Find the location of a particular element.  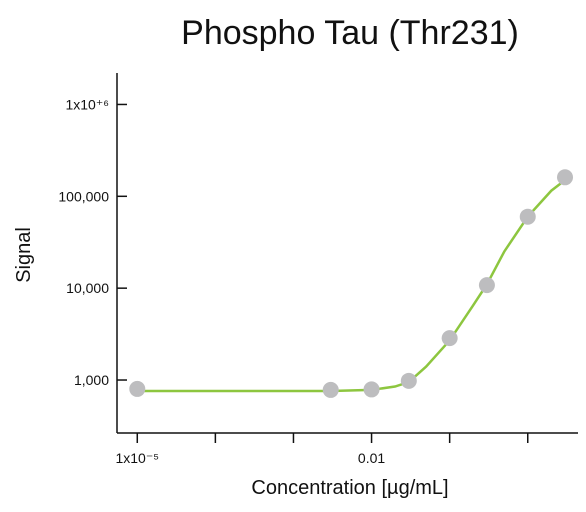

x-tick-label: 1x10⁻⁵ is located at coordinates (137, 458).